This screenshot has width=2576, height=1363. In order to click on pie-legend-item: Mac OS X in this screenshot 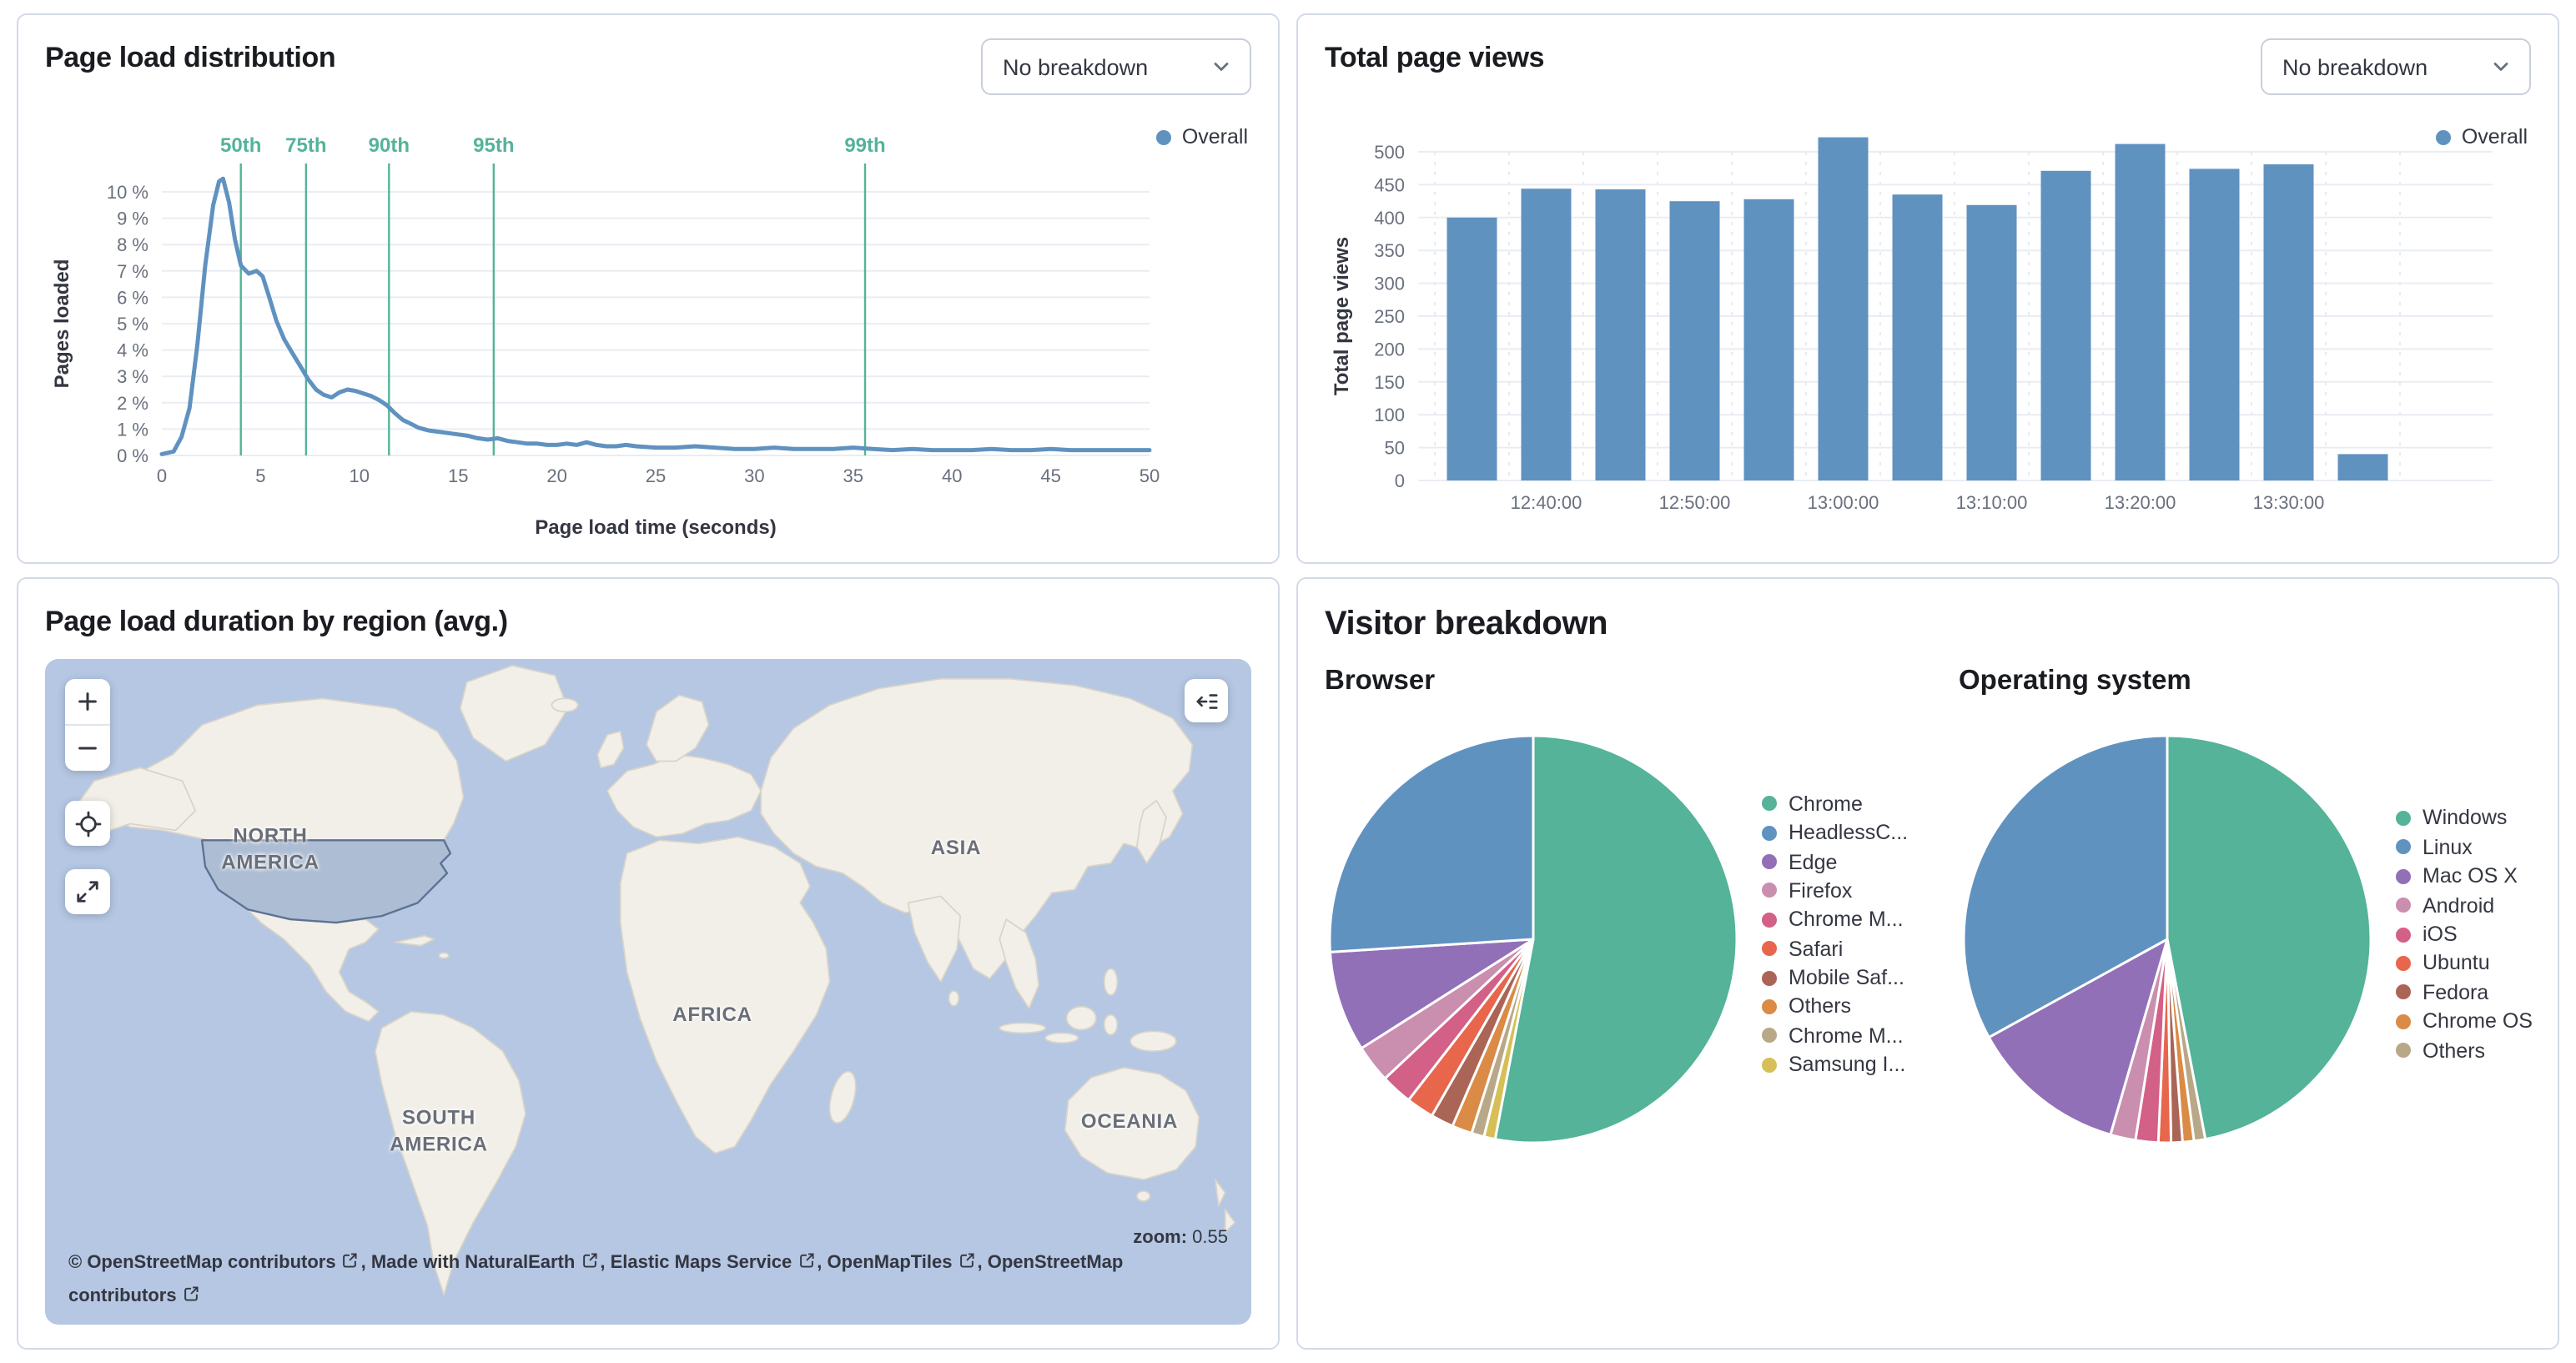, I will do `click(2464, 876)`.